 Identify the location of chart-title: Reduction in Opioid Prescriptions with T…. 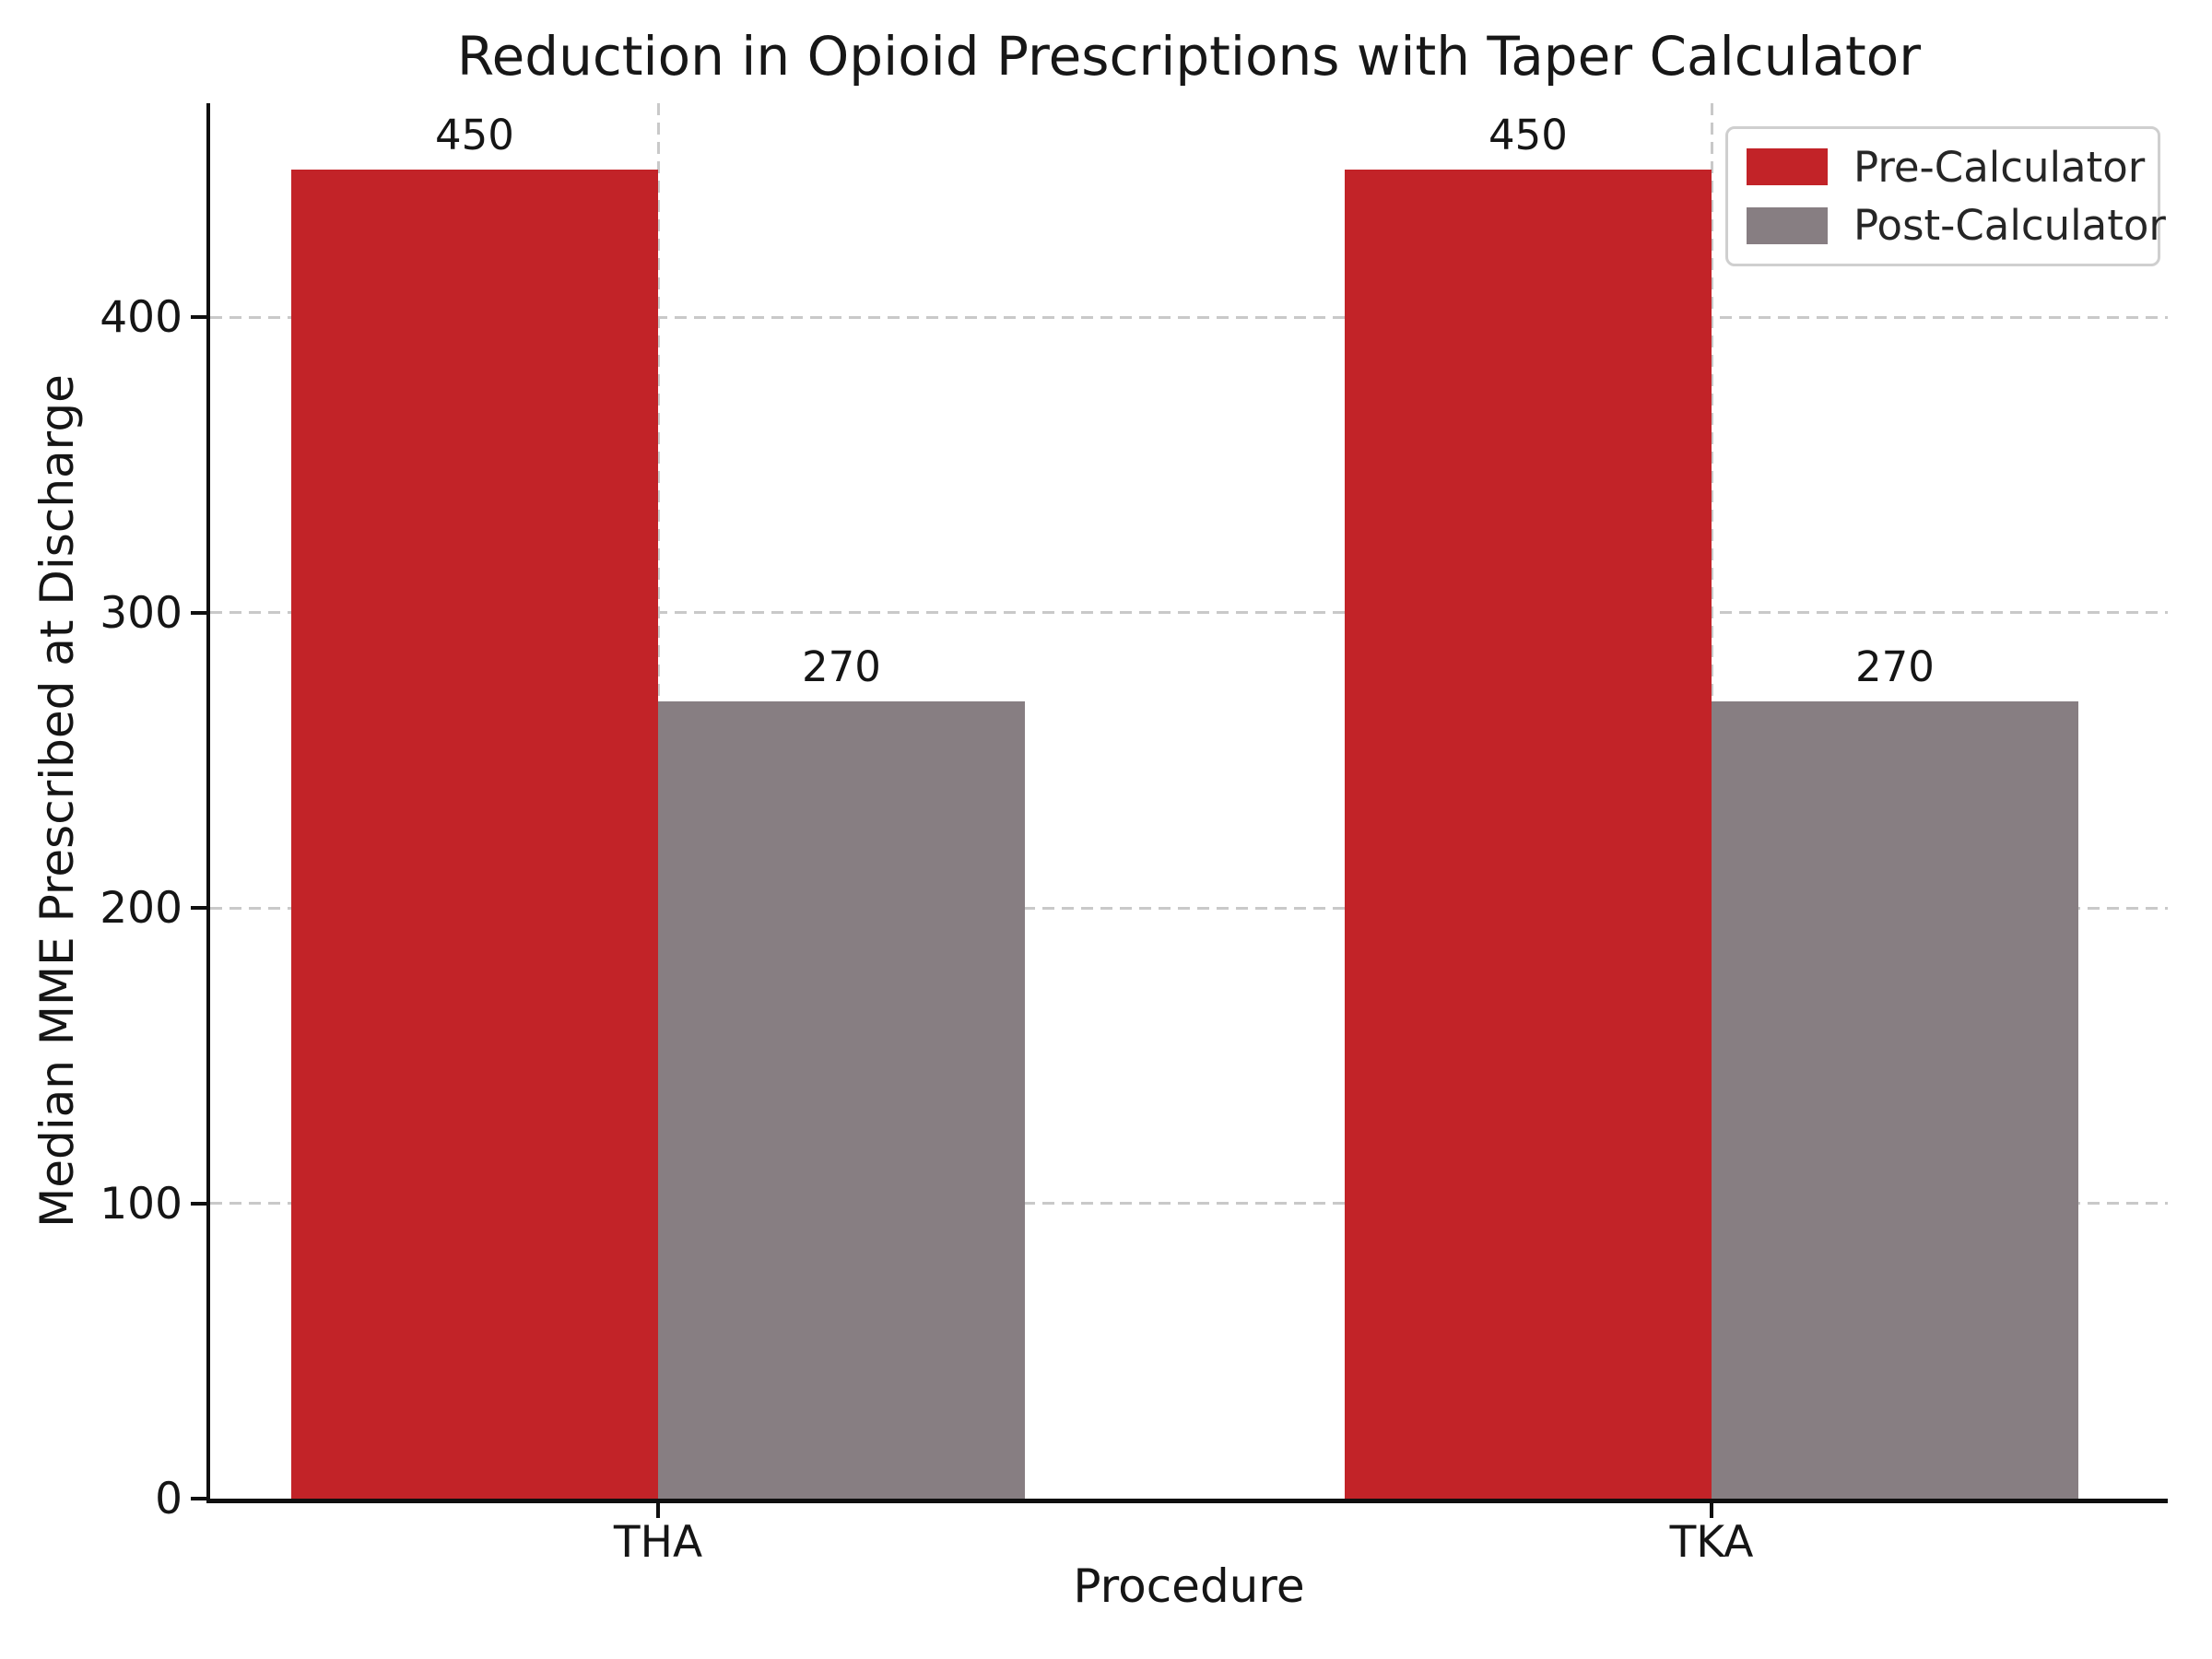
(1189, 56).